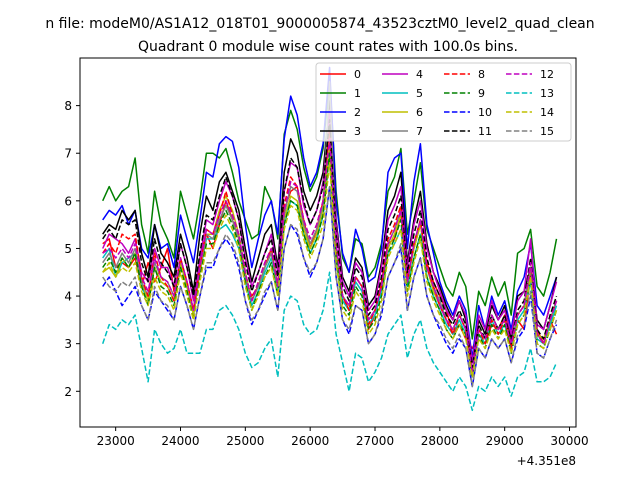  I want to click on legend-label: 15, so click(547, 131).